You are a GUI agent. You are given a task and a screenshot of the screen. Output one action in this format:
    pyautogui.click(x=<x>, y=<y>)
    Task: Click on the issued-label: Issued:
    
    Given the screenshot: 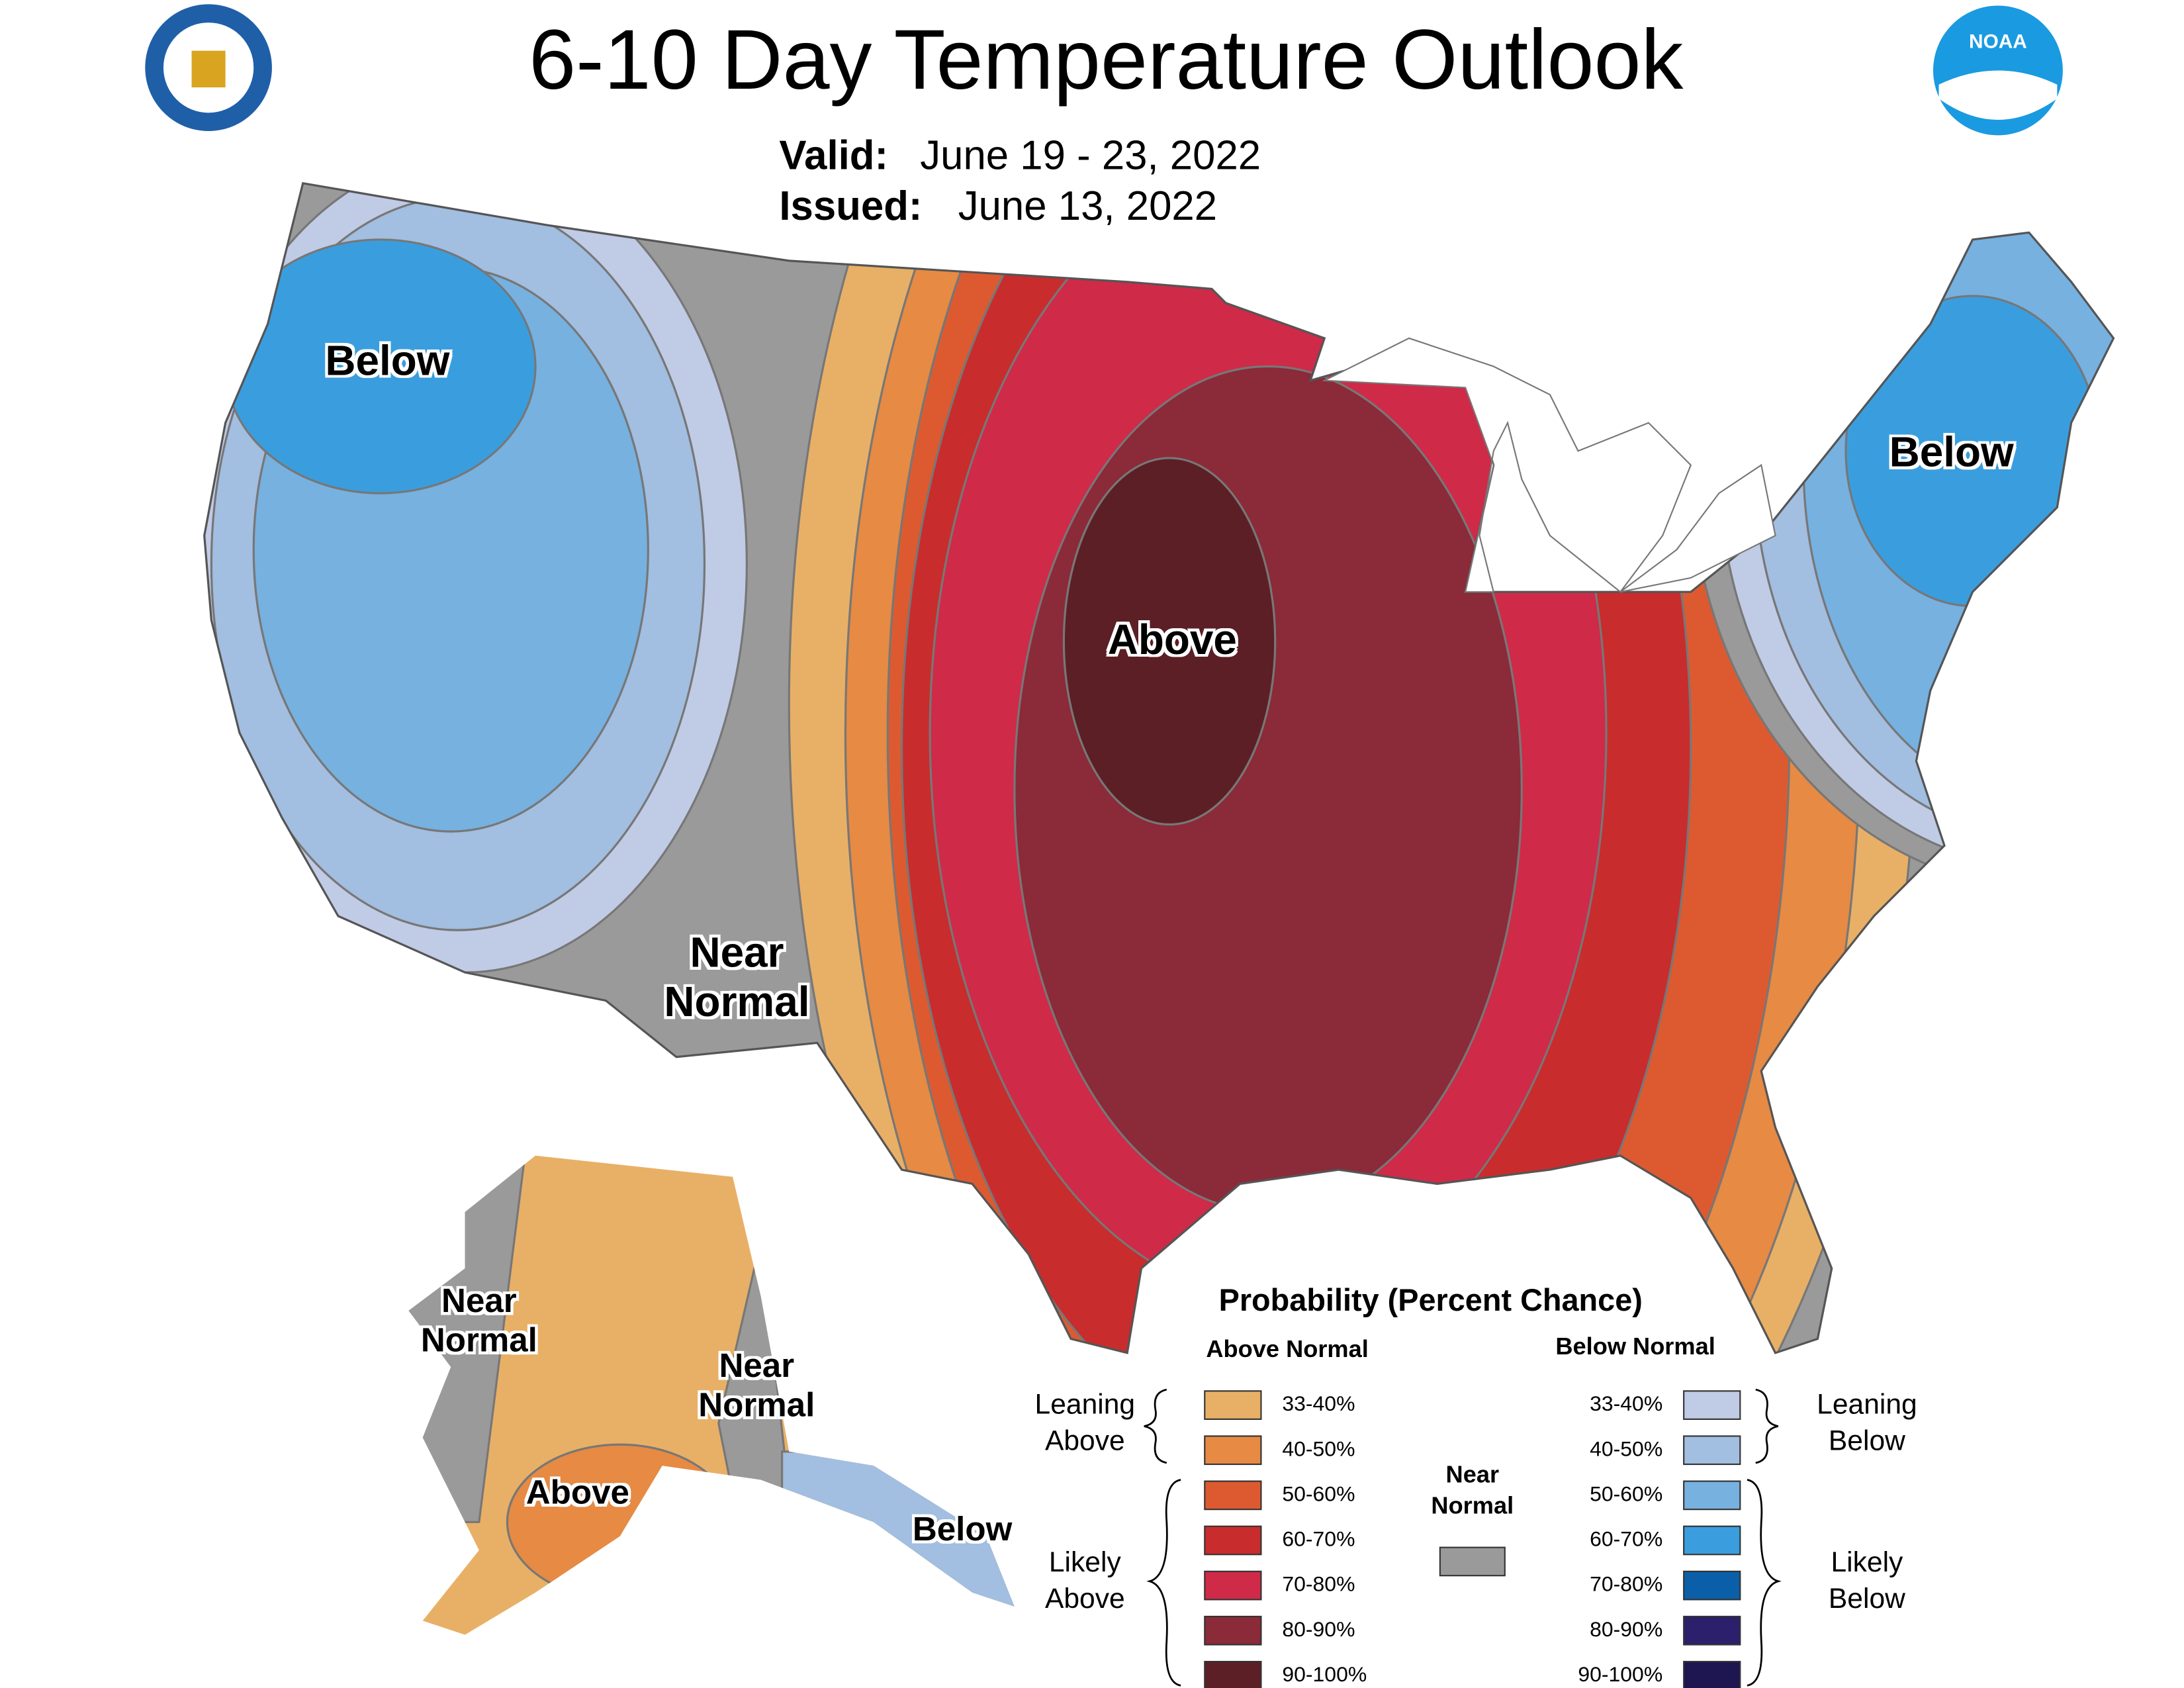 What is the action you would take?
    pyautogui.click(x=851, y=207)
    